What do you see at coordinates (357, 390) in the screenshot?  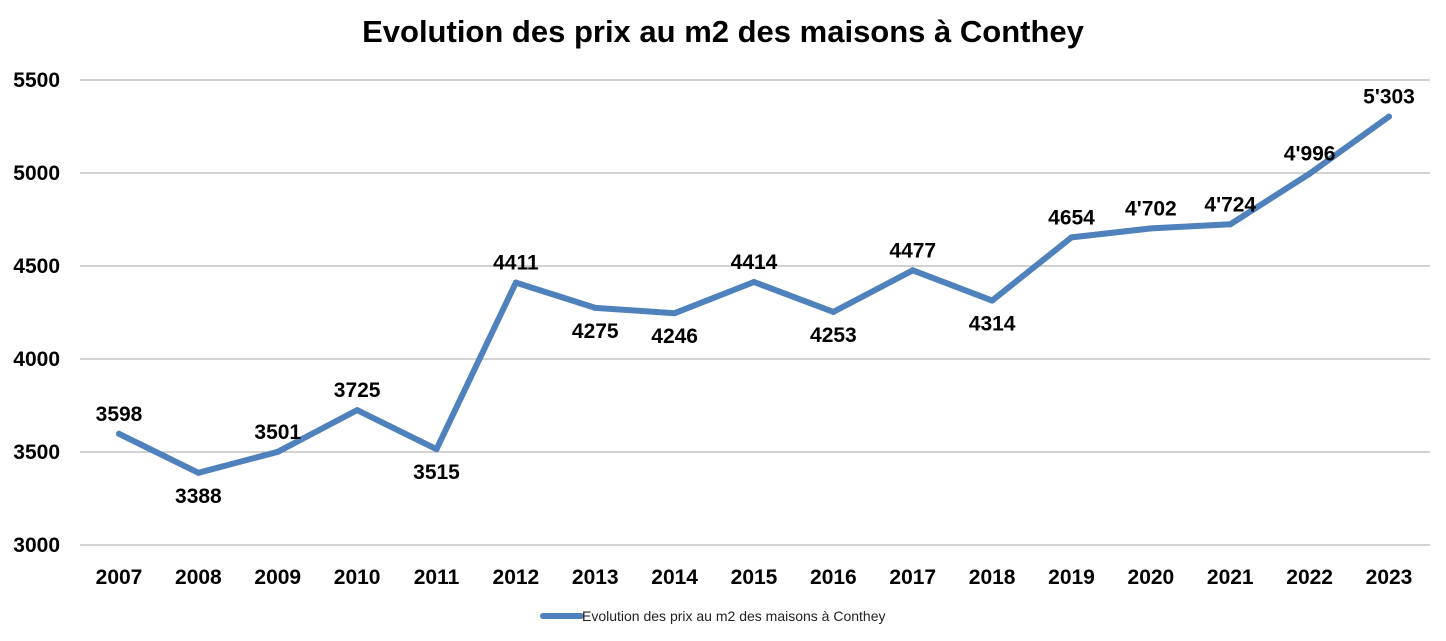 I see `data-label: 3725` at bounding box center [357, 390].